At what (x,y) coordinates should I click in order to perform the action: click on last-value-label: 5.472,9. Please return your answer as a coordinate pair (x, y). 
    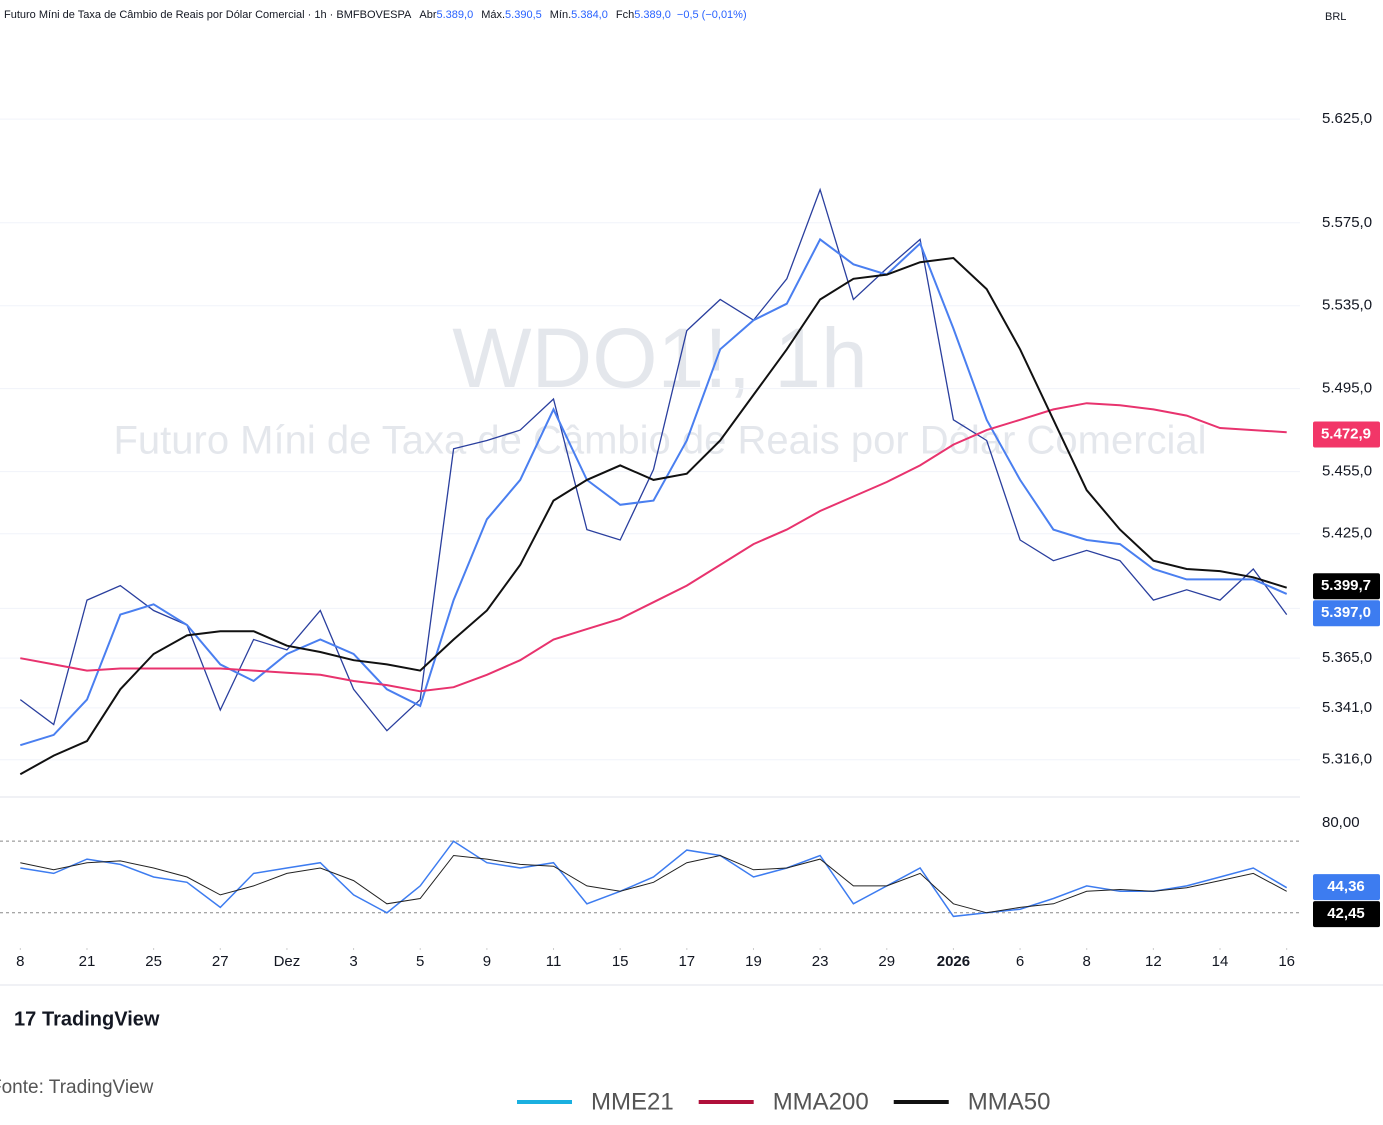
    Looking at the image, I should click on (1346, 433).